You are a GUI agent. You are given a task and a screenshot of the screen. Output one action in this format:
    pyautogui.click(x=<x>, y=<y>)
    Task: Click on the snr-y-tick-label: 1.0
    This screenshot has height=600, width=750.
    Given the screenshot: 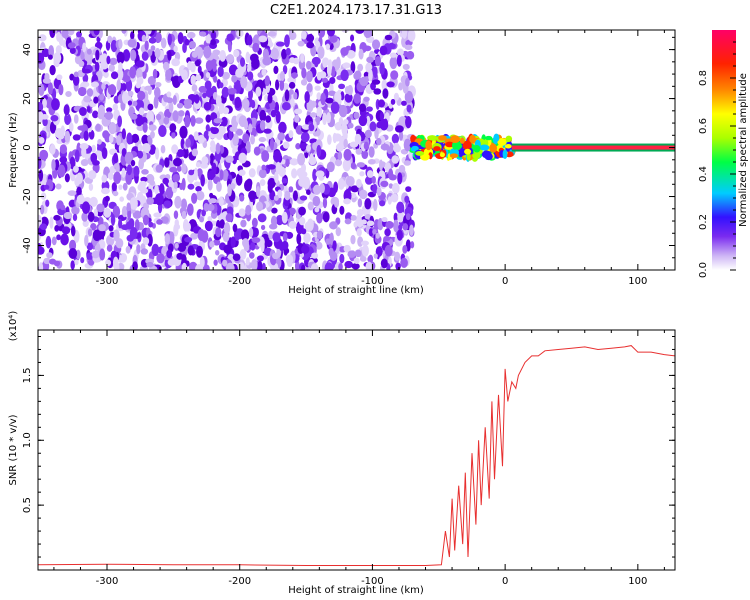 What is the action you would take?
    pyautogui.click(x=27, y=440)
    